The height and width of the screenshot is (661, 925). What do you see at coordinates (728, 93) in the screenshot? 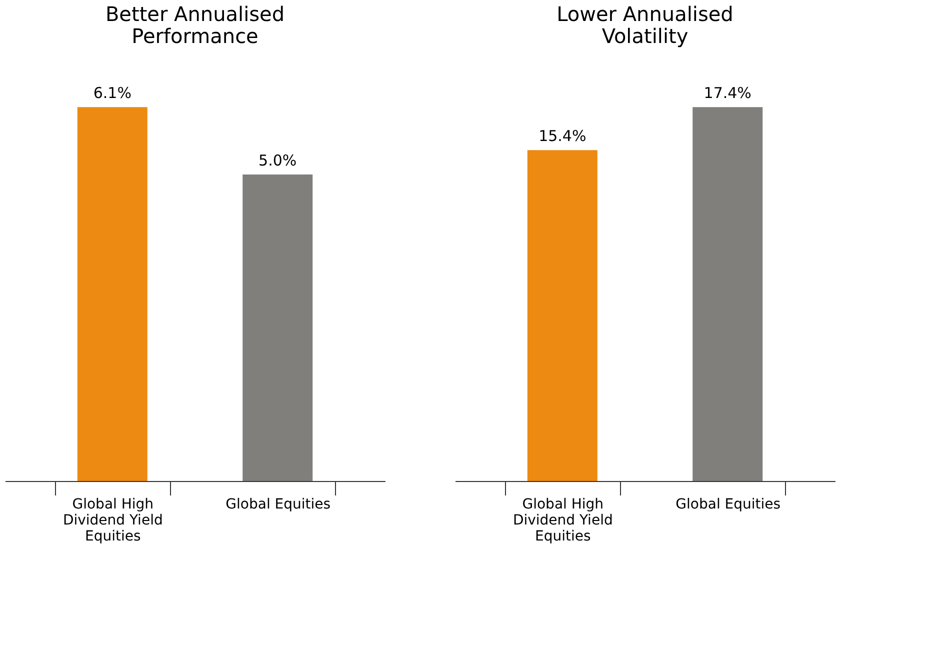
I see `data-label: 17.4%` at bounding box center [728, 93].